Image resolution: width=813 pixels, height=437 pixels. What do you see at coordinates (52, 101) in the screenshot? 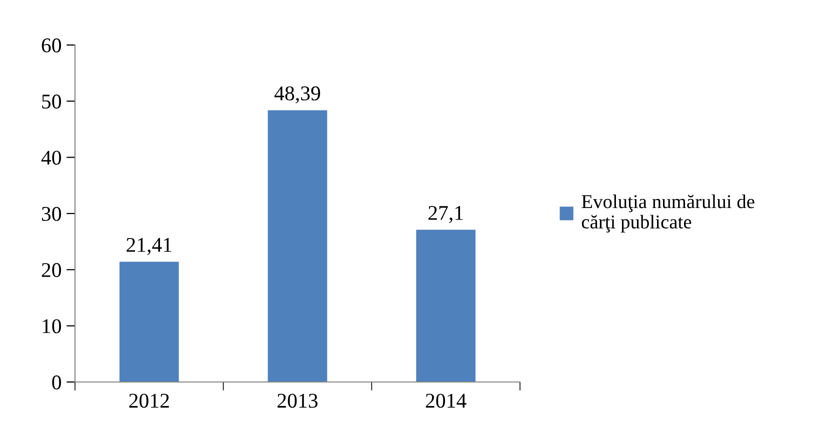
I see `y-tick-label: 50` at bounding box center [52, 101].